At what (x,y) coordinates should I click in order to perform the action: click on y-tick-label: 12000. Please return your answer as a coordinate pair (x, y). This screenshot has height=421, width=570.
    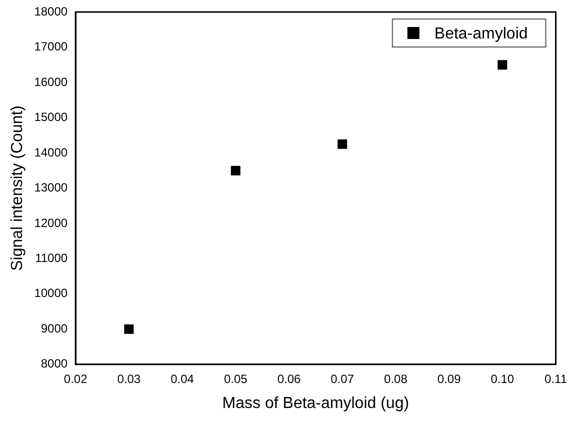
    Looking at the image, I should click on (51, 223).